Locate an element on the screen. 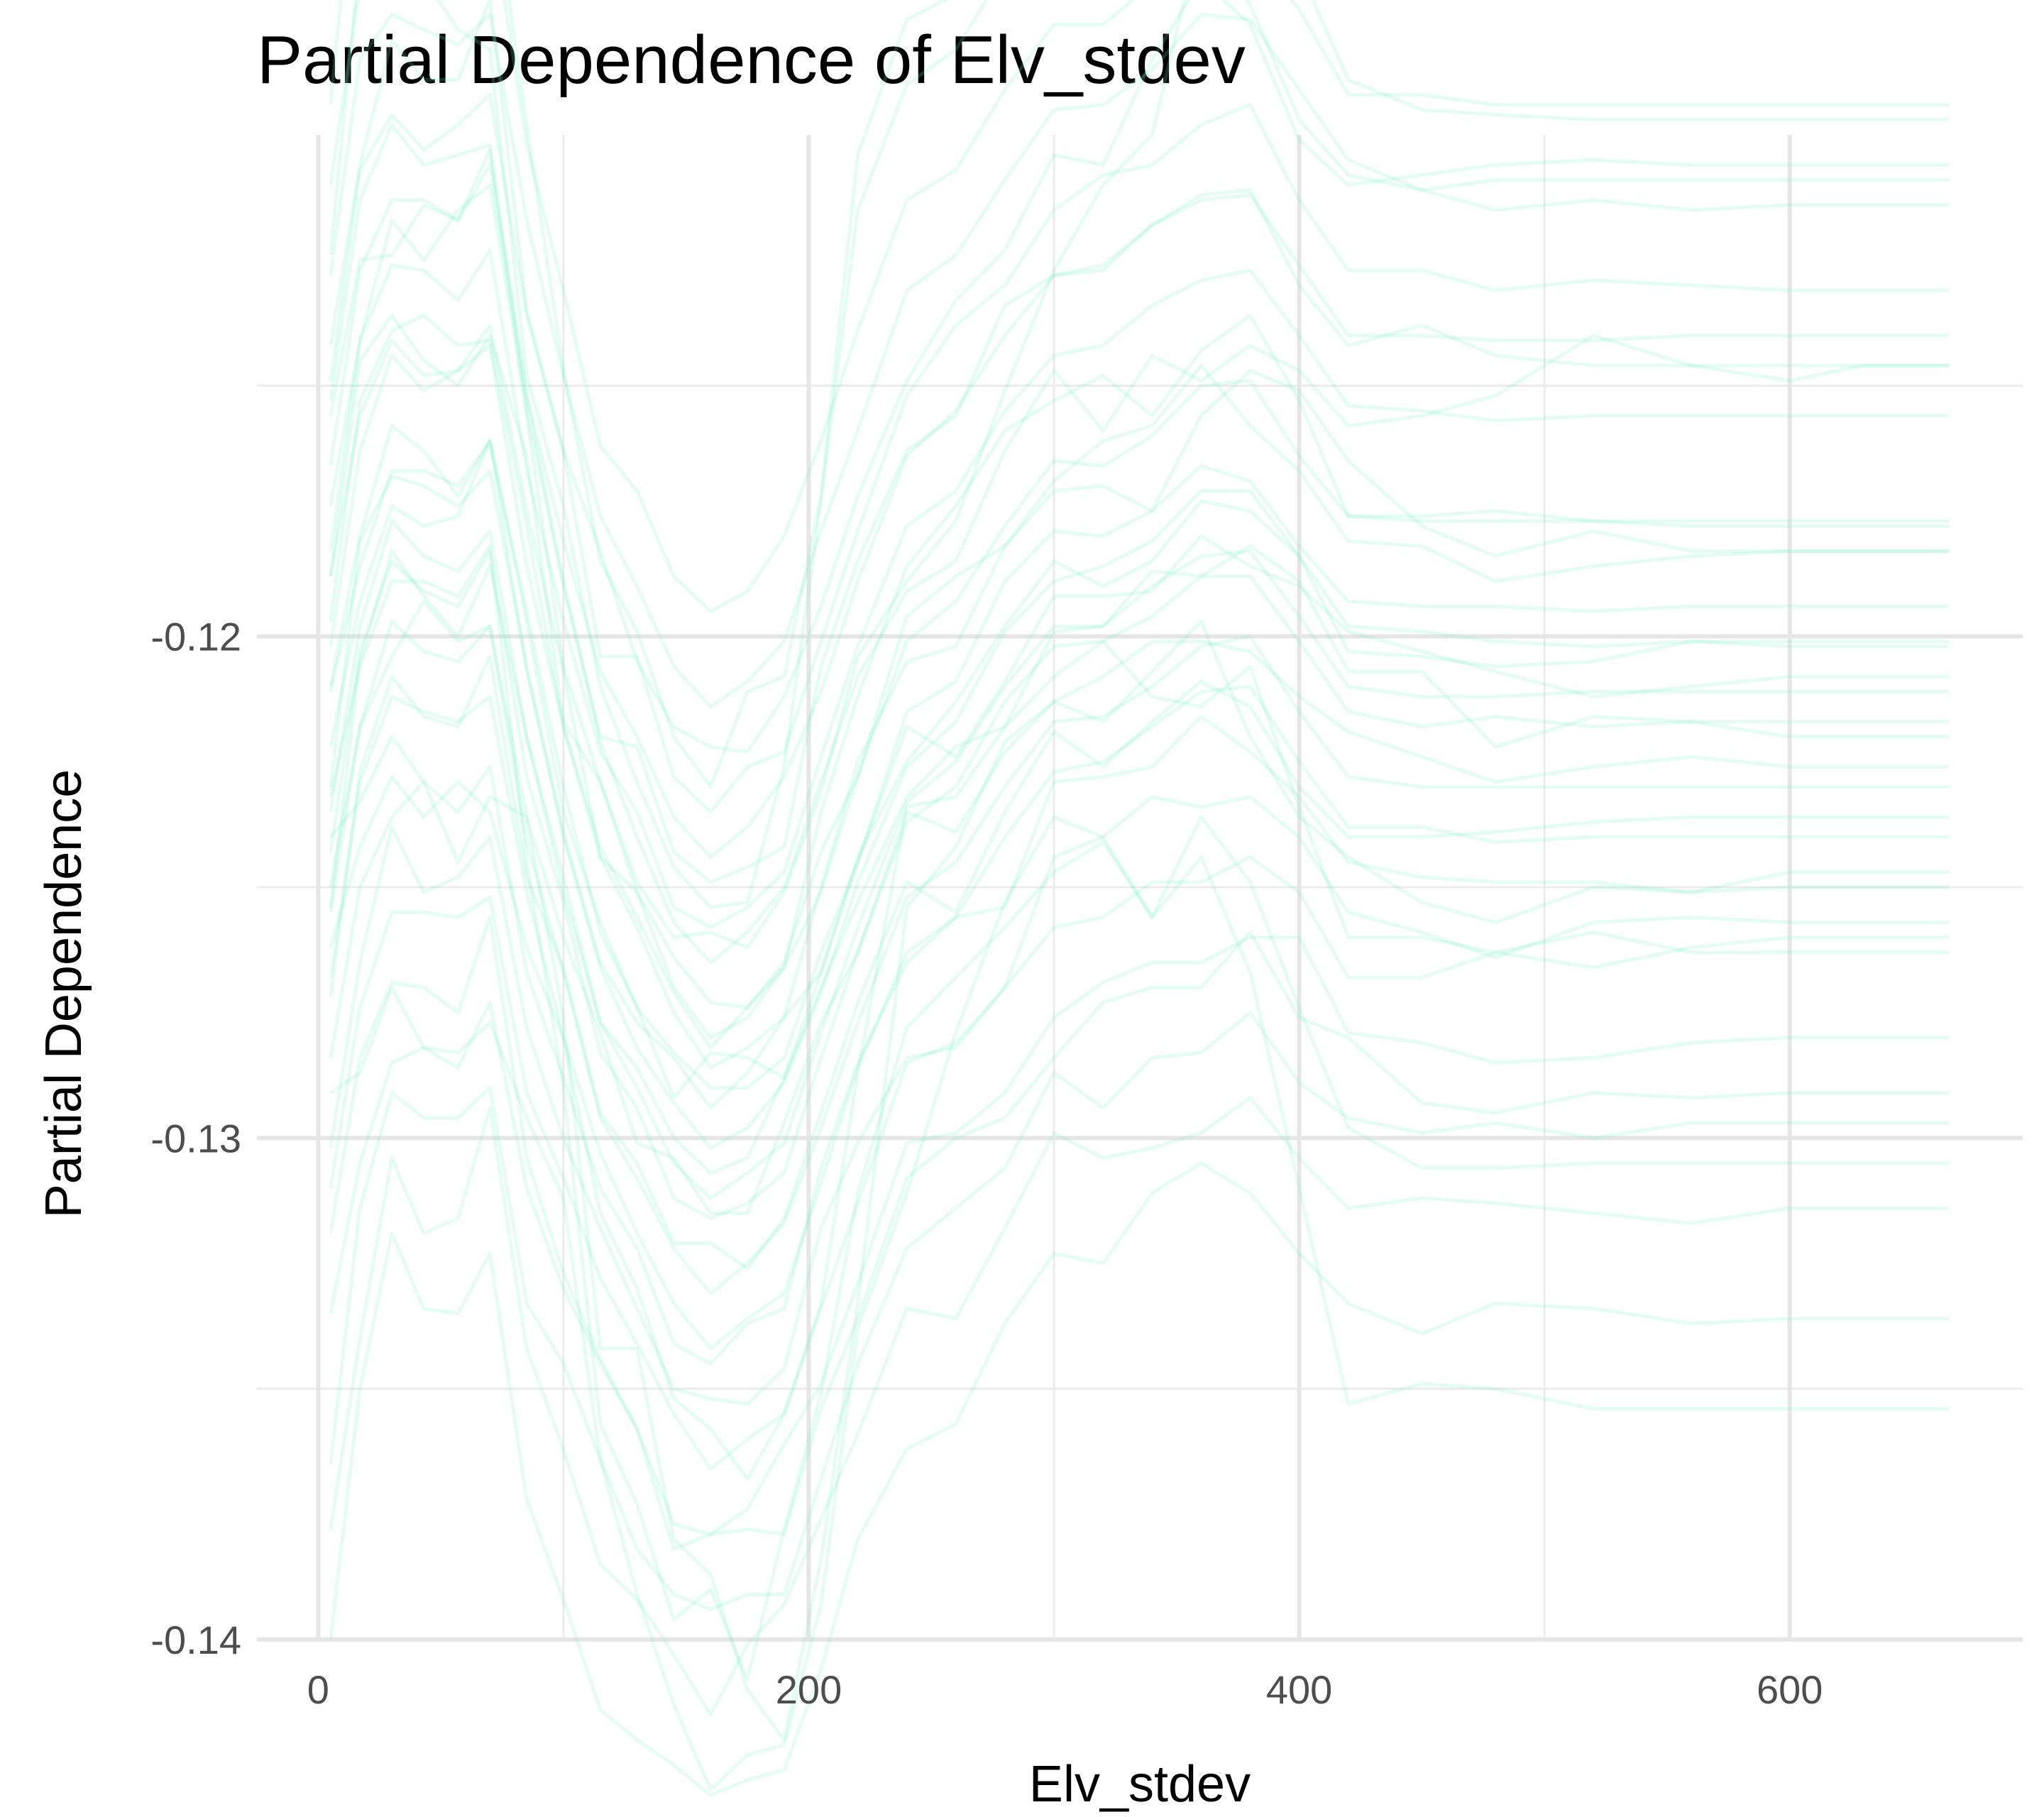  y-axis-tick-labels: -0.14 -0.13 -0.12 is located at coordinates (195, 1138).